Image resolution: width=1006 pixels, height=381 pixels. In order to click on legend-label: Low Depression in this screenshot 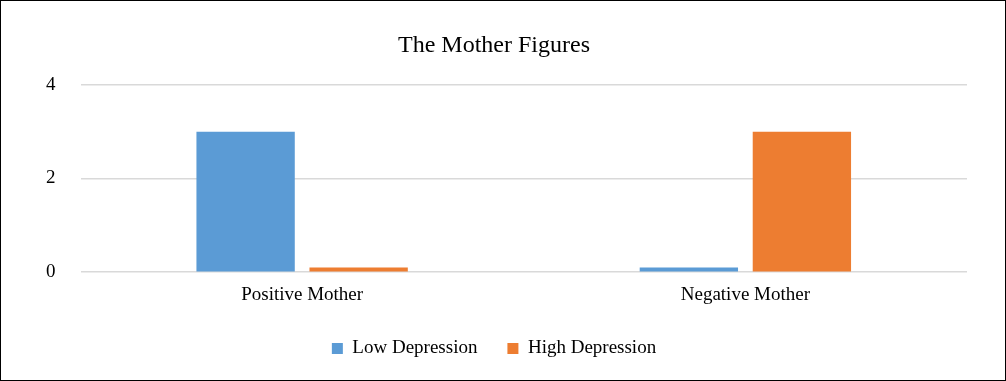, I will do `click(415, 347)`.